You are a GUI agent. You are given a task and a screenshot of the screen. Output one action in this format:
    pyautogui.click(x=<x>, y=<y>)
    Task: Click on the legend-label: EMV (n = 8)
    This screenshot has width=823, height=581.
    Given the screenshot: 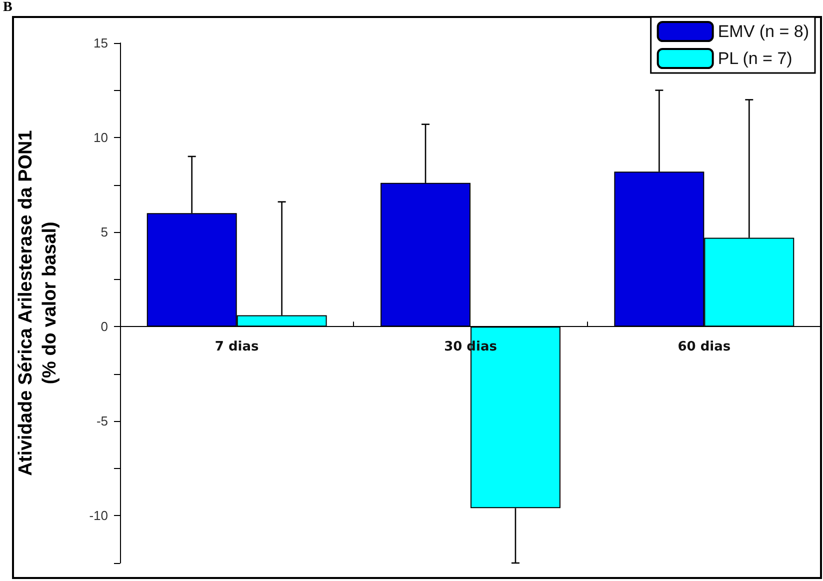 What is the action you would take?
    pyautogui.click(x=764, y=31)
    